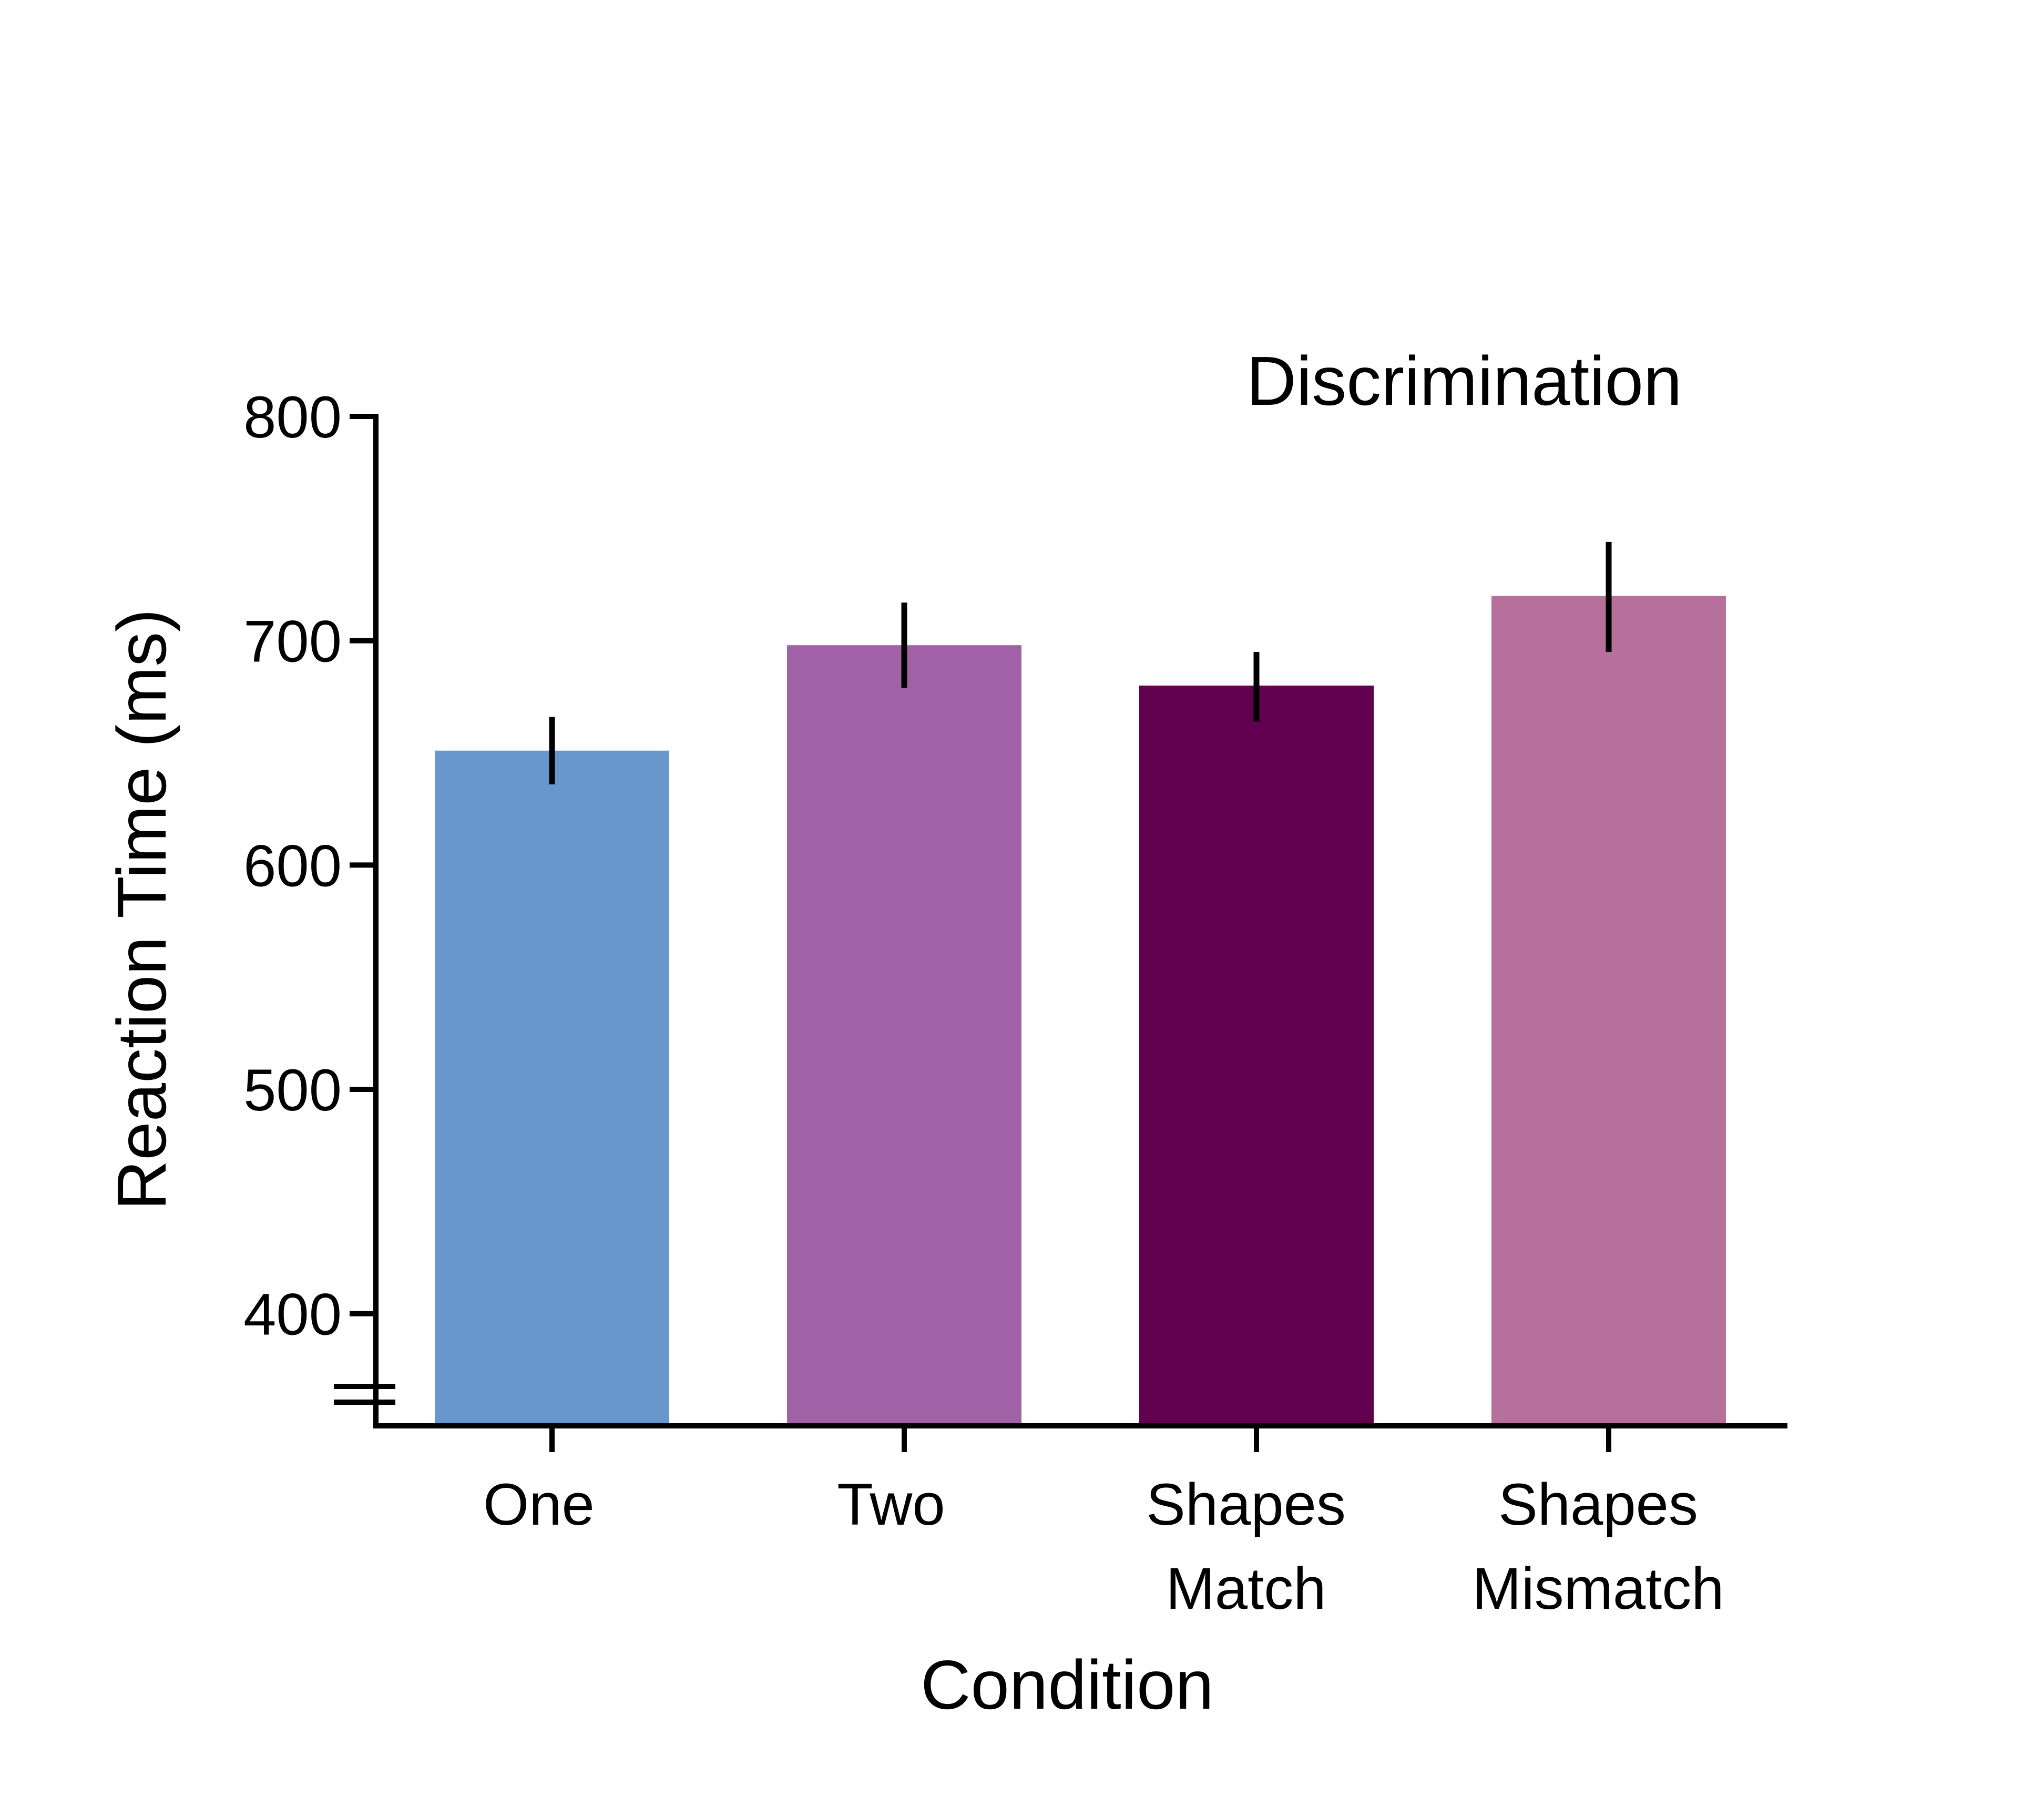  What do you see at coordinates (1067, 1684) in the screenshot?
I see `x-axis-title: Condition` at bounding box center [1067, 1684].